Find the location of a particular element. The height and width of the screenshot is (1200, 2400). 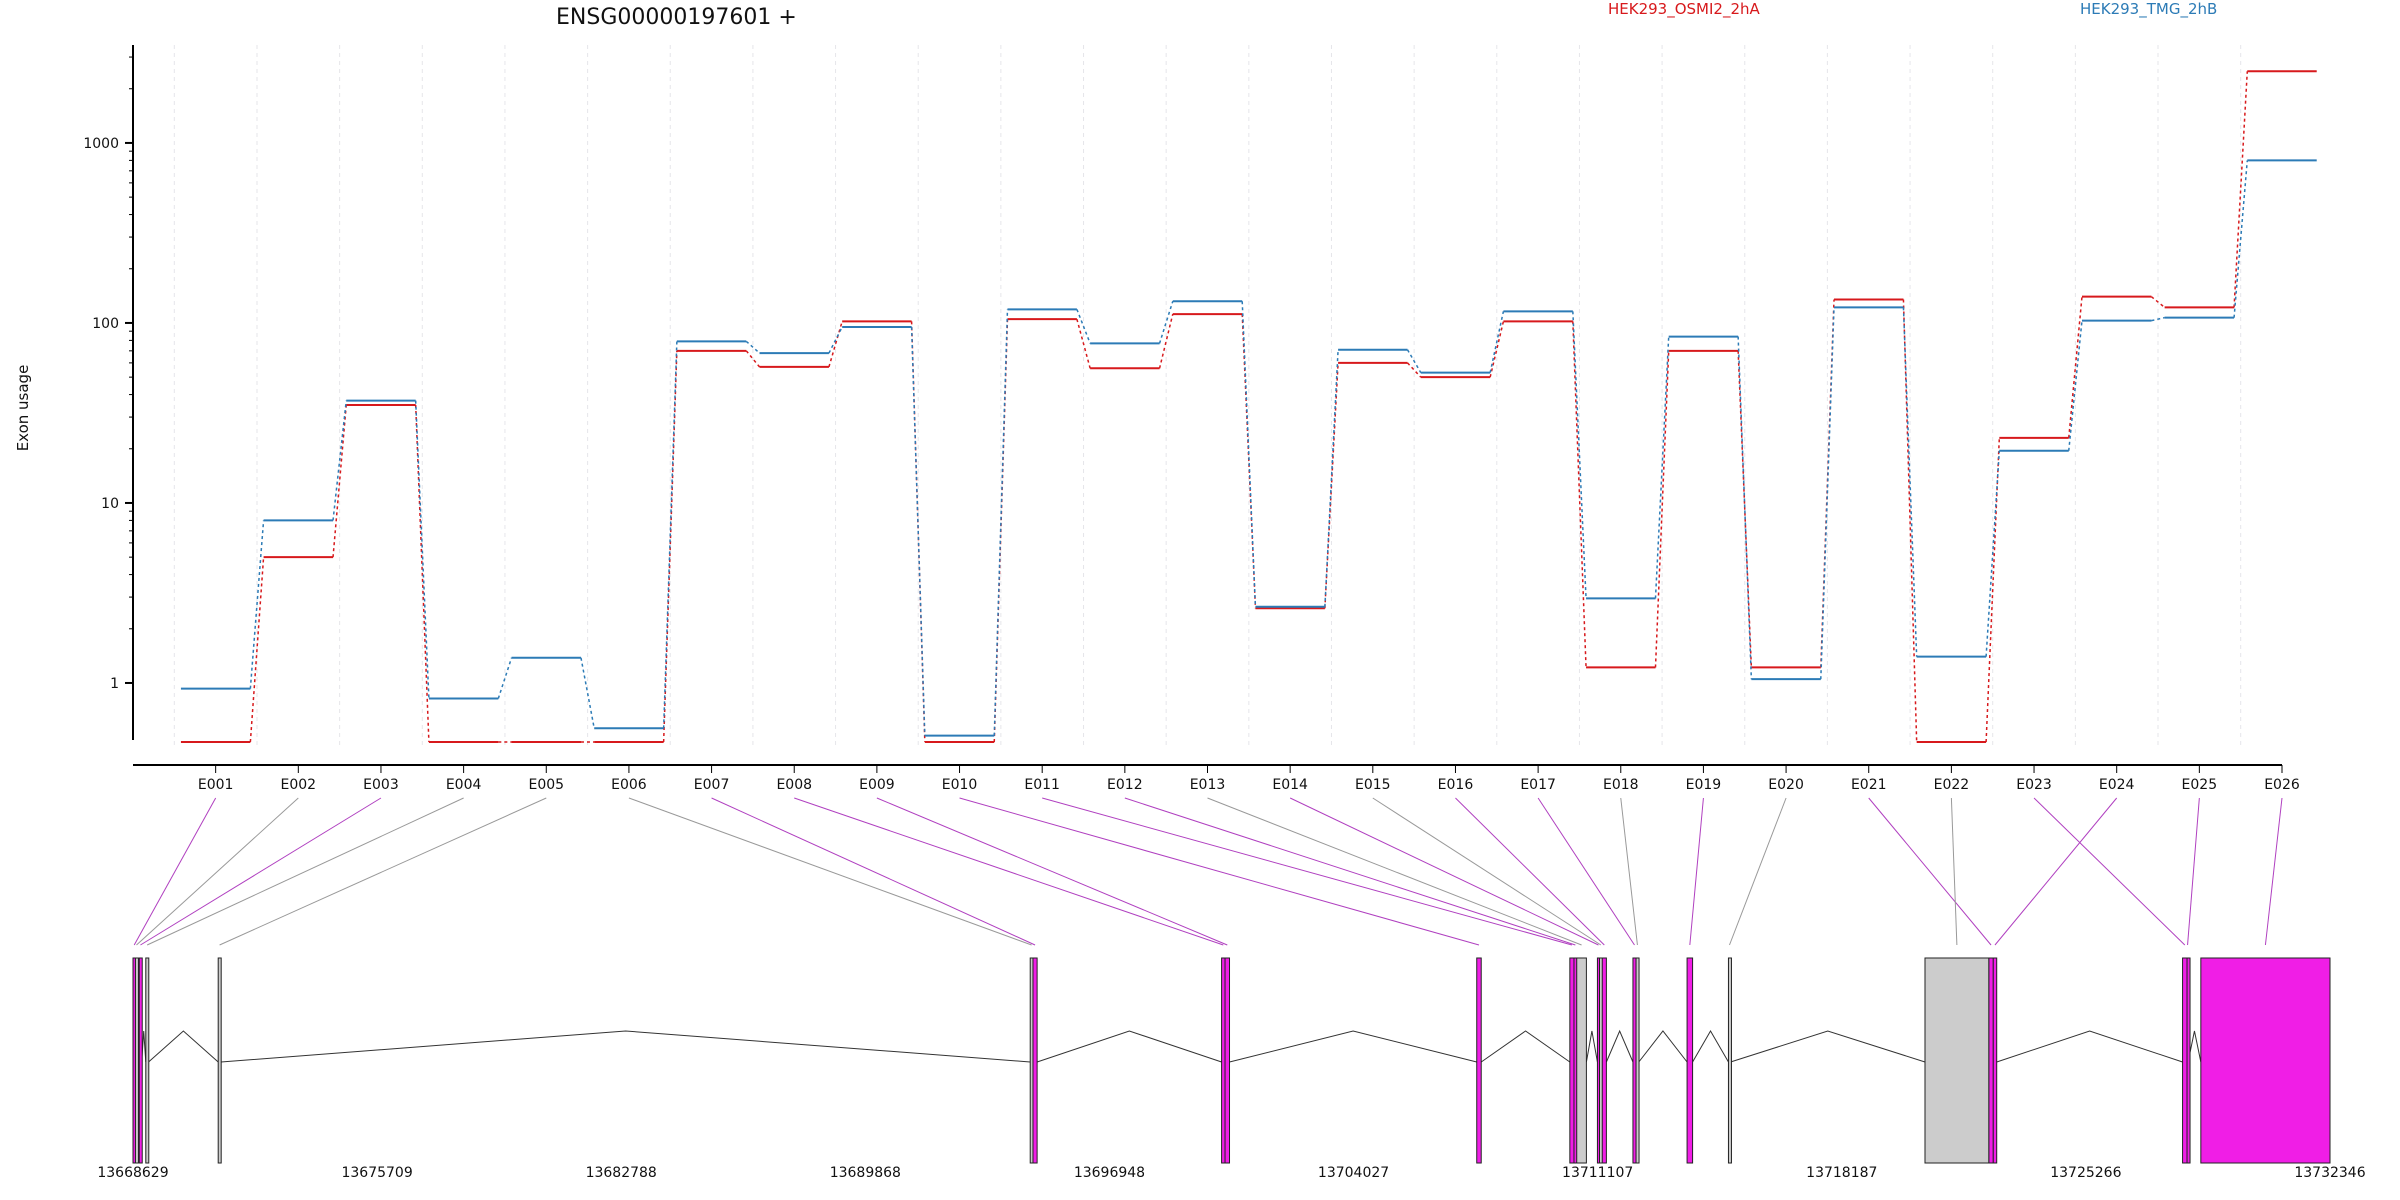

exon-block-E019 is located at coordinates (1690, 1060).